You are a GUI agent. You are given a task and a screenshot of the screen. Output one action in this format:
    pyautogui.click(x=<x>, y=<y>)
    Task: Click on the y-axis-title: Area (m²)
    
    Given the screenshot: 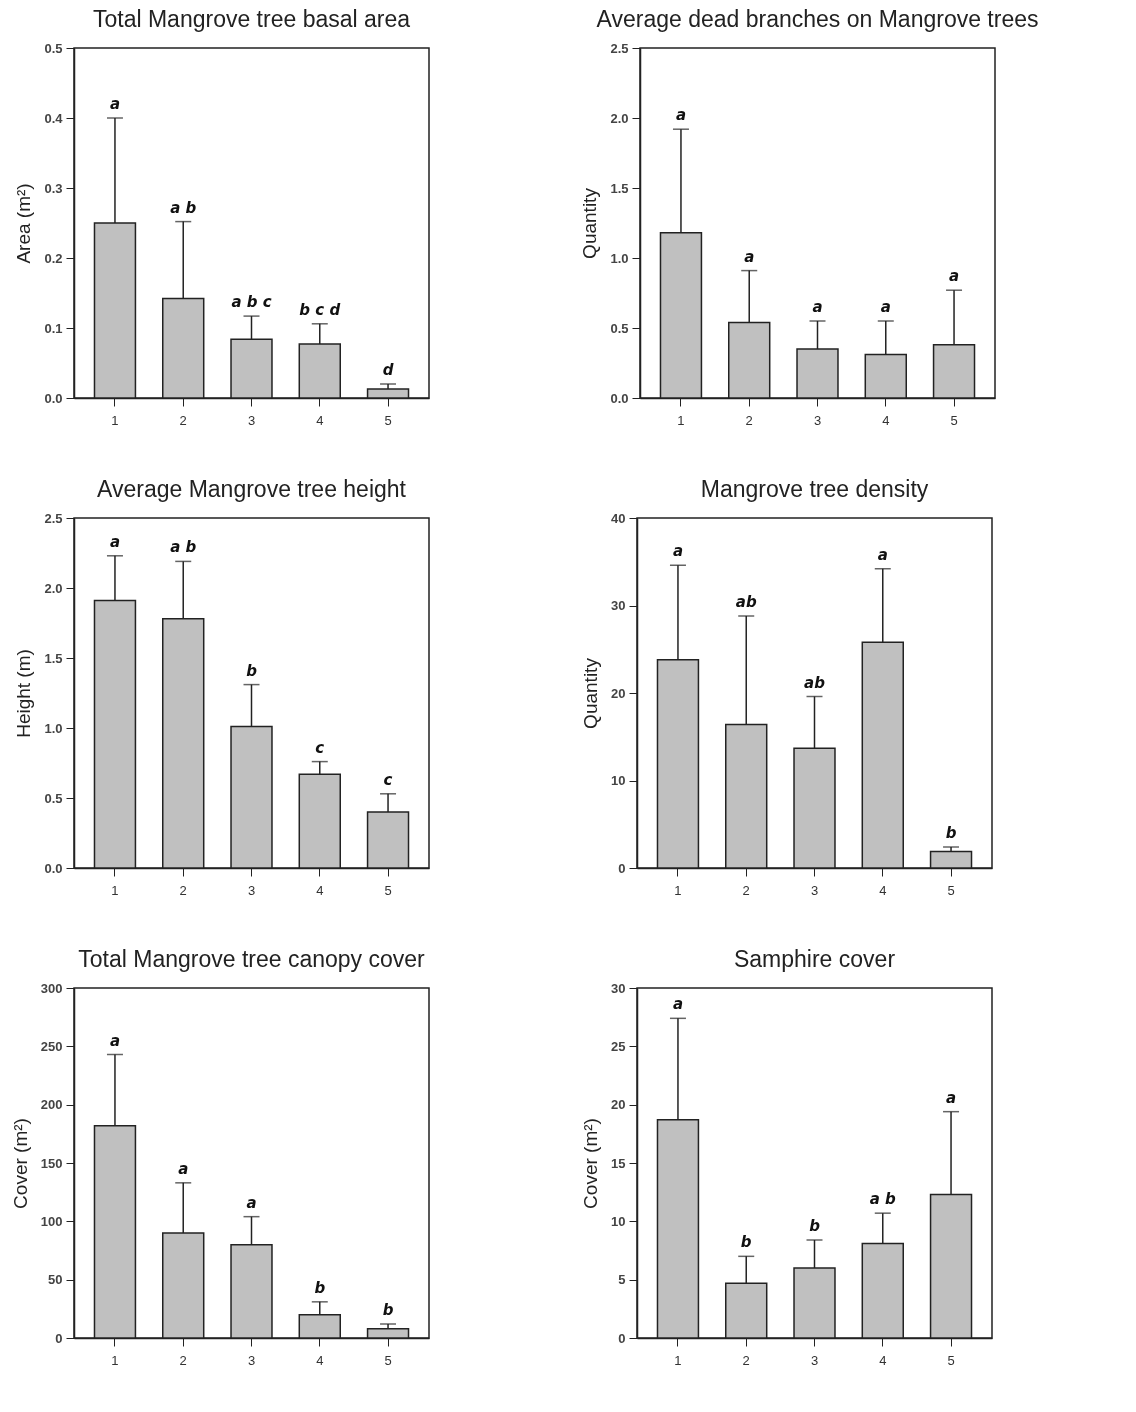 What is the action you would take?
    pyautogui.click(x=24, y=223)
    